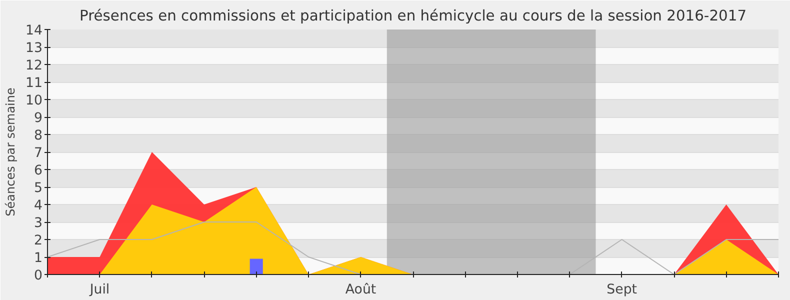  What do you see at coordinates (34, 48) in the screenshot?
I see `y-tick-label: 13` at bounding box center [34, 48].